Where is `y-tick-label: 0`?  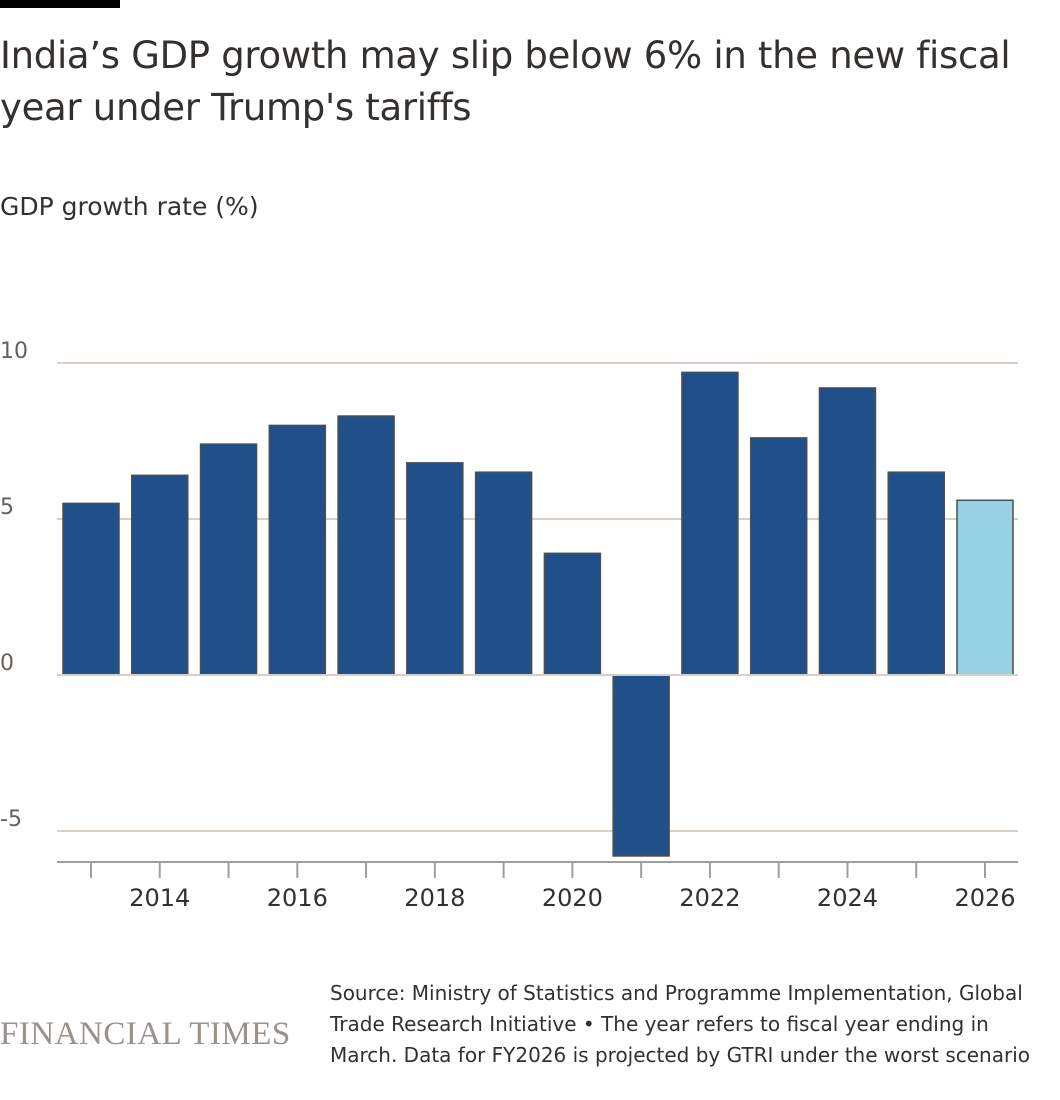
y-tick-label: 0 is located at coordinates (7, 663).